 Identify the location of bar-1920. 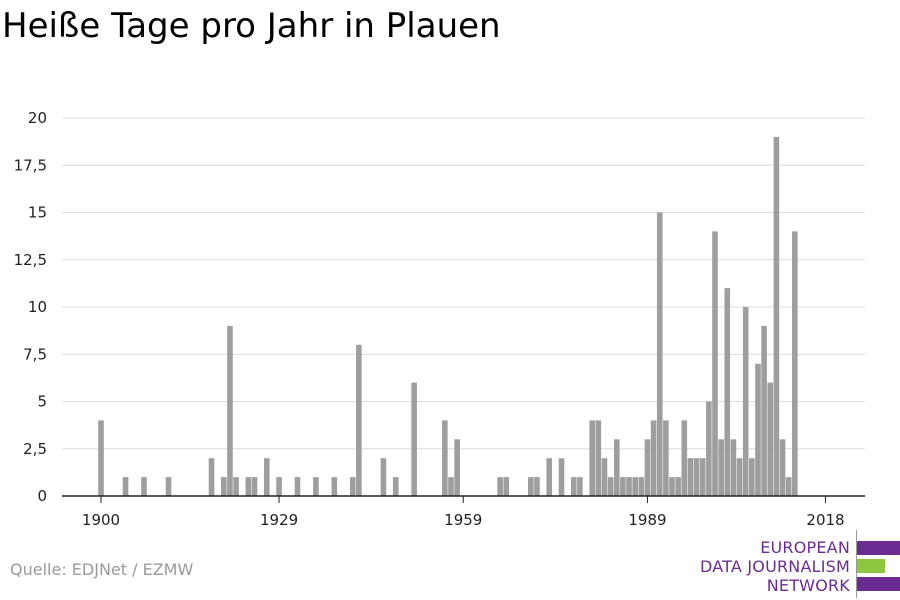
(224, 486).